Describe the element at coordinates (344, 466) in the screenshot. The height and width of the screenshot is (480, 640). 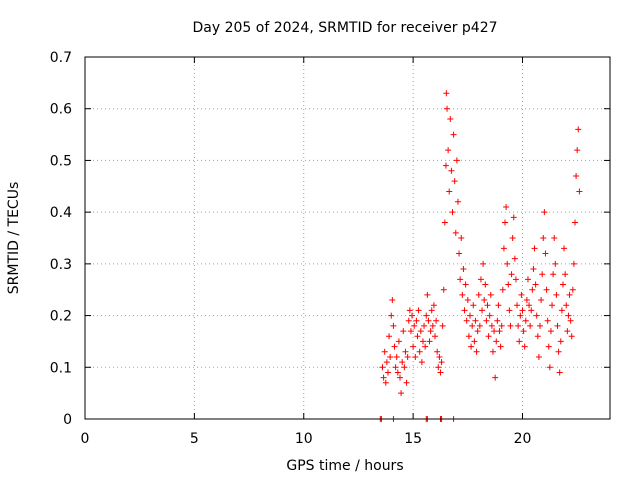
I see `x-axis-label: GPS time / hours` at that location.